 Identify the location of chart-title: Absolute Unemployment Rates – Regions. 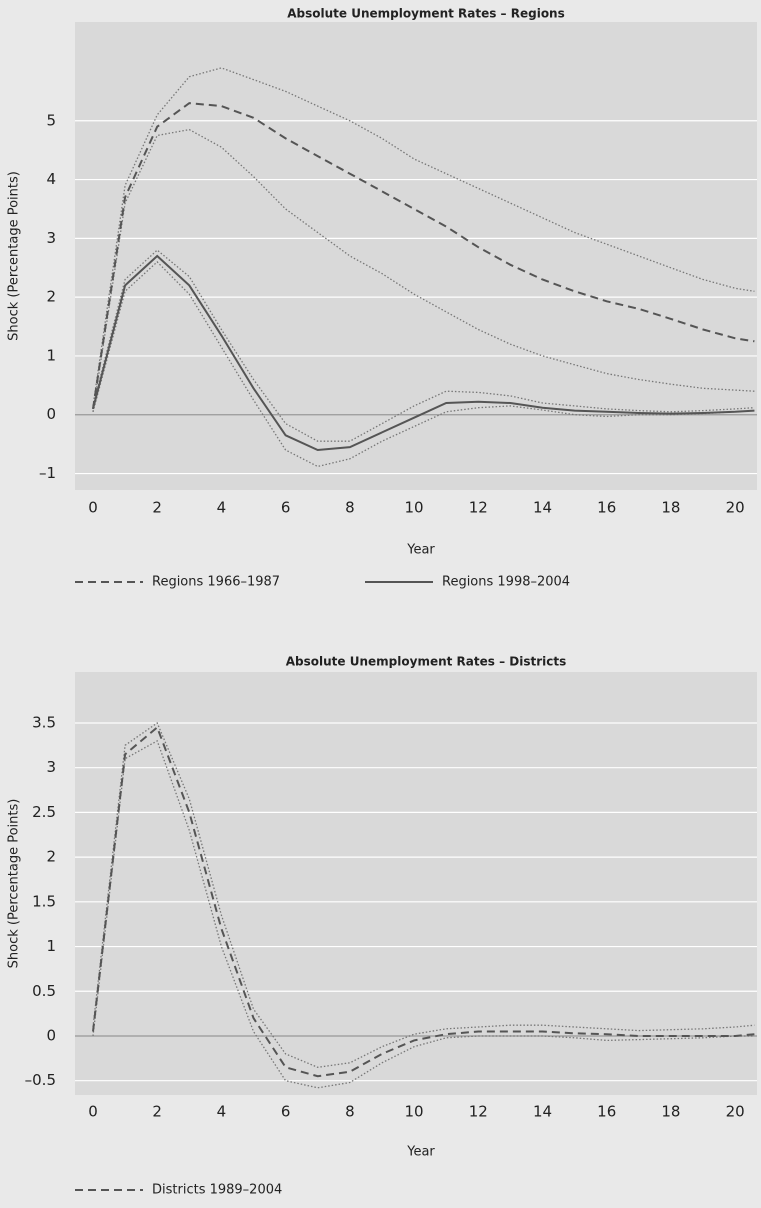
(426, 14).